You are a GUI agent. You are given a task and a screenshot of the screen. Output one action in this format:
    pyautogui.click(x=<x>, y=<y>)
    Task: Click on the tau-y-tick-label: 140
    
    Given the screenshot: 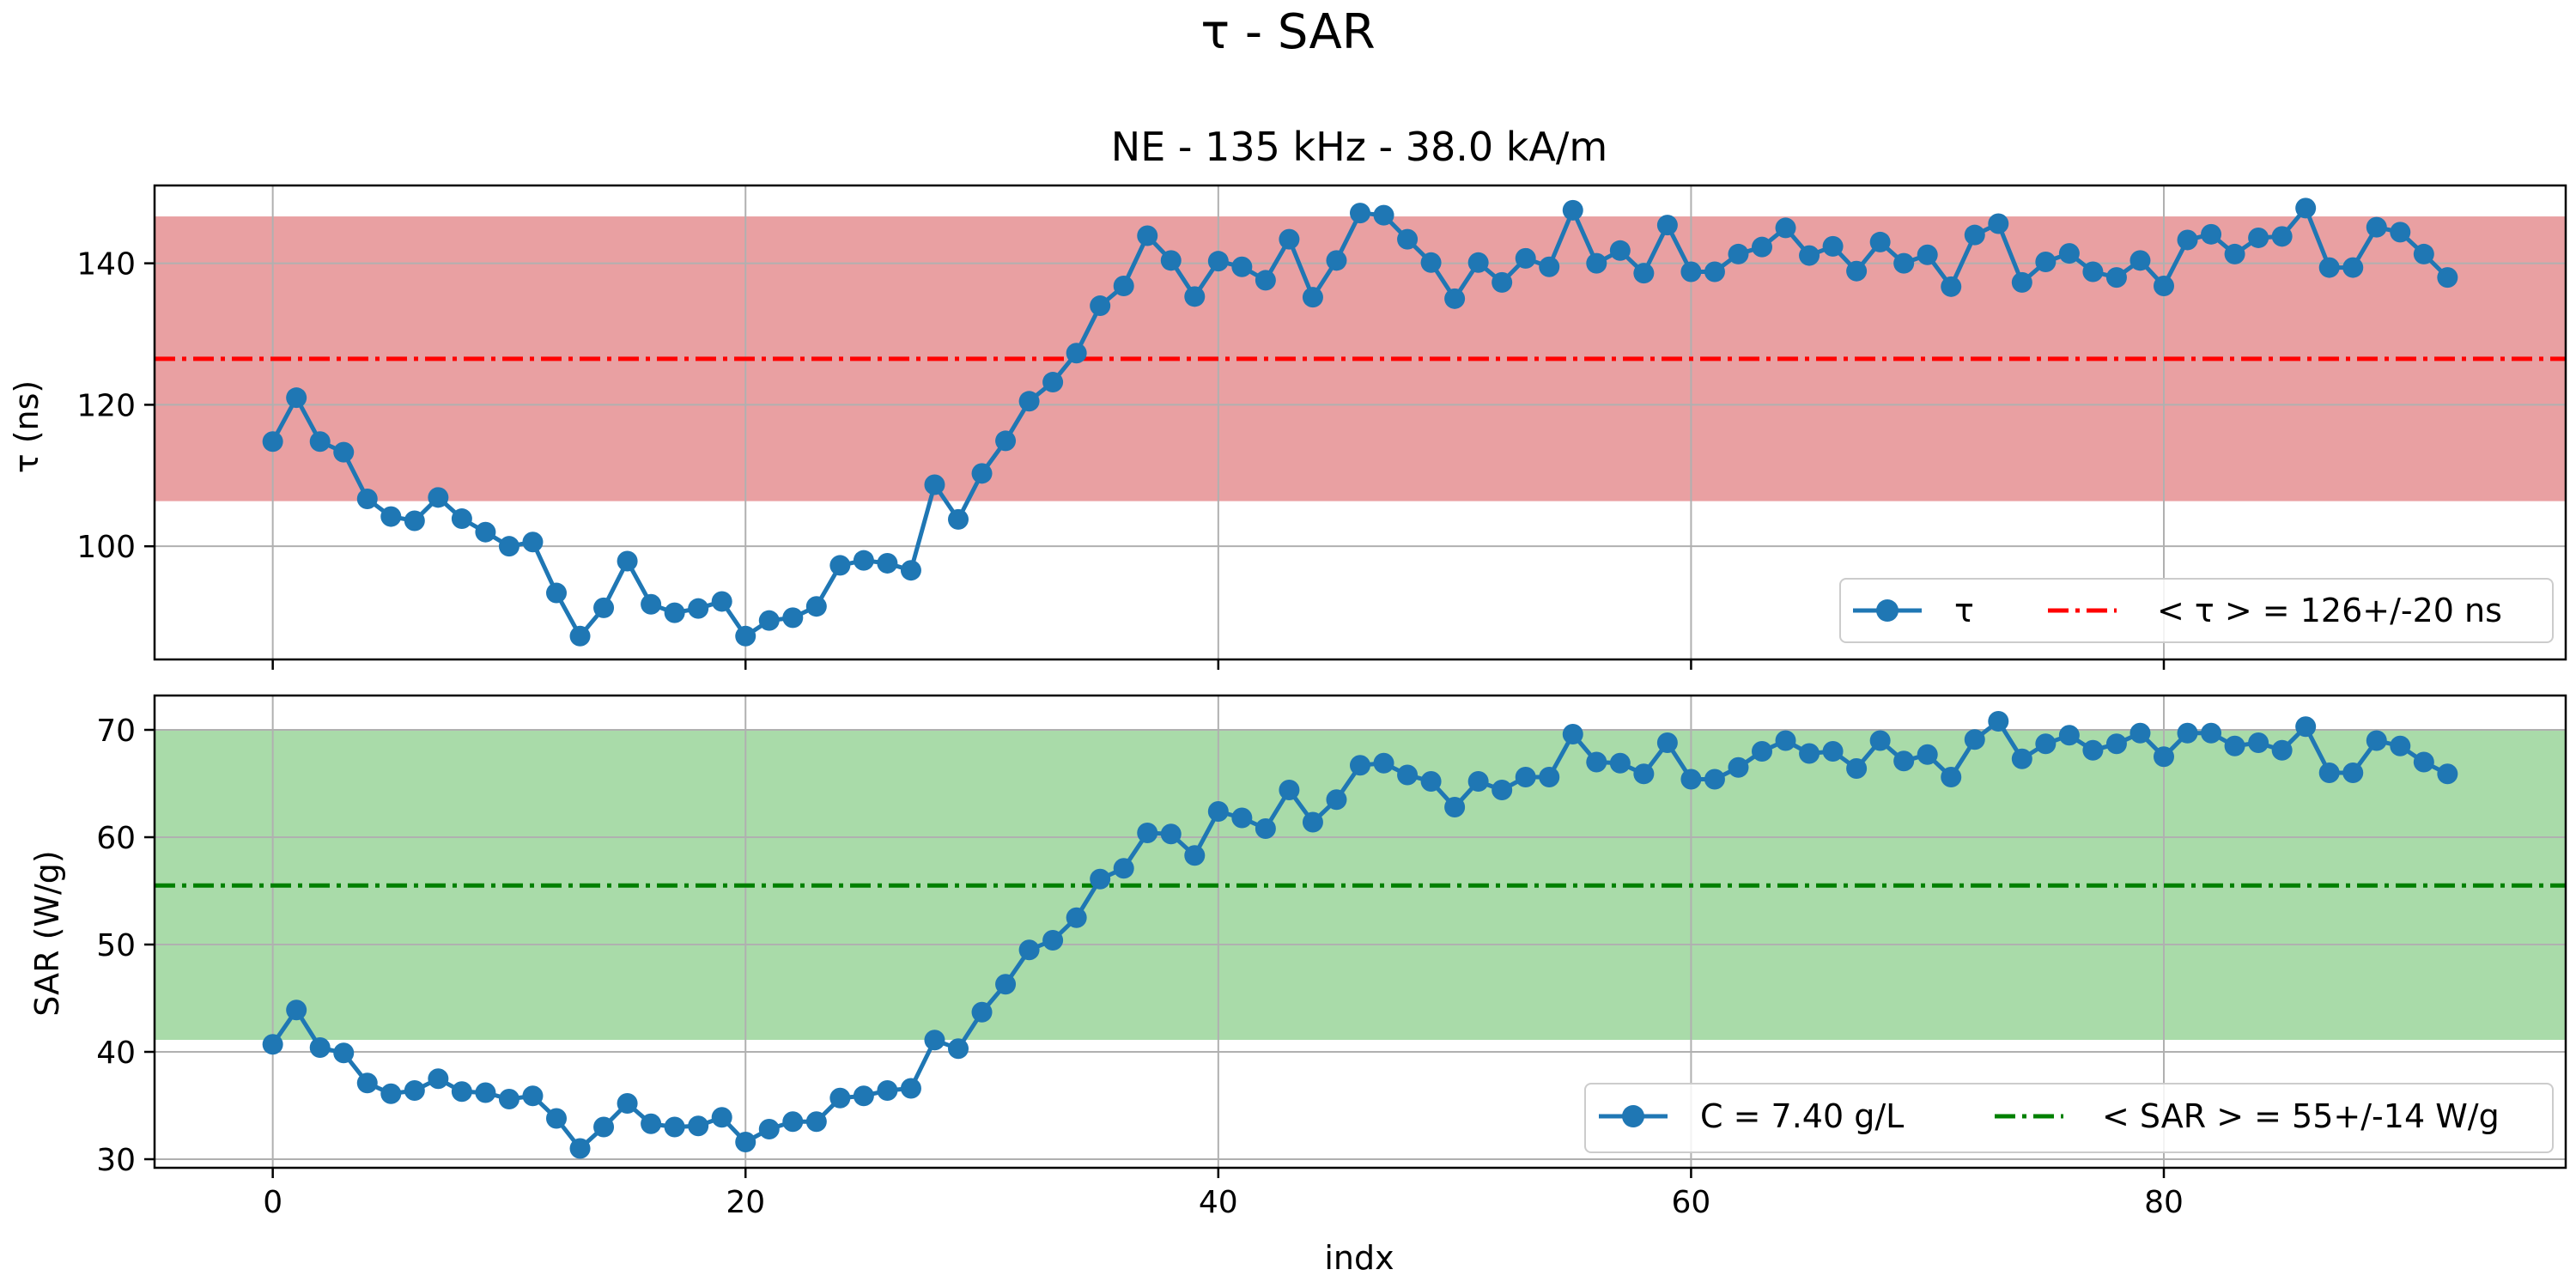 What is the action you would take?
    pyautogui.click(x=106, y=265)
    